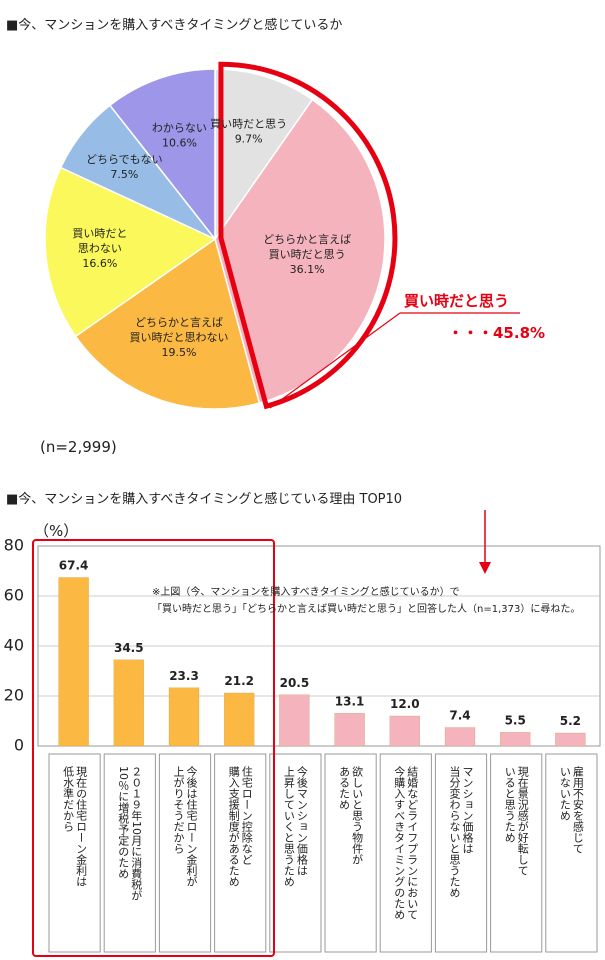 This screenshot has height=960, width=605. I want to click on y-tick-label: 60, so click(14, 595).